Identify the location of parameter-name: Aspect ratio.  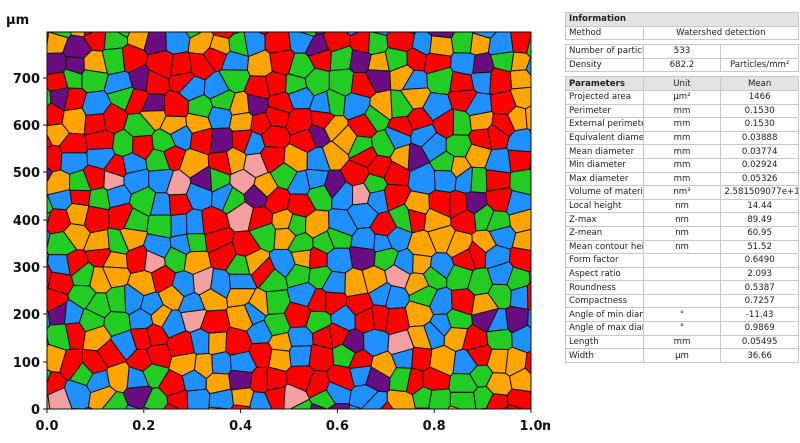
(604, 274).